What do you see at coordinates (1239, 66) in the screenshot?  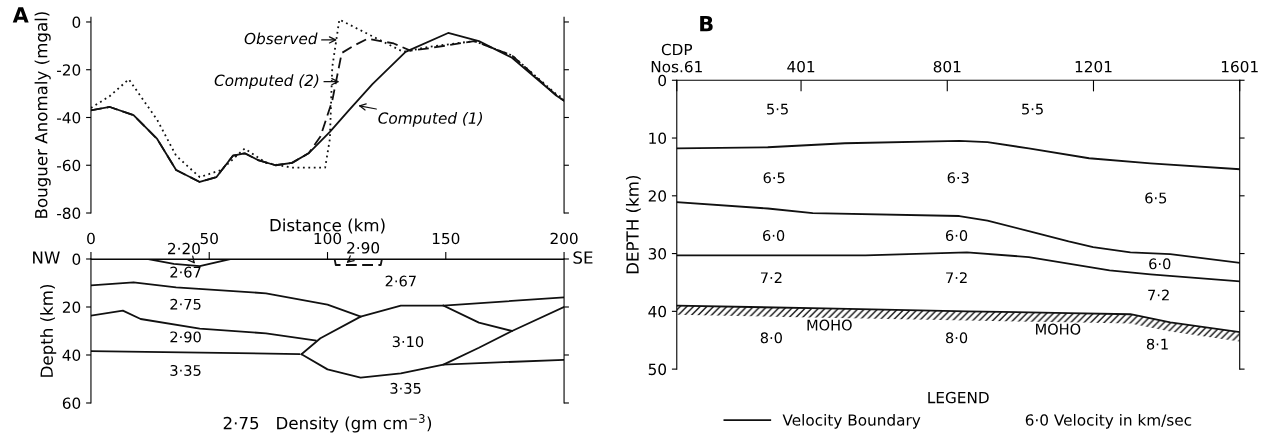 I see `x-tick-label: 1601` at bounding box center [1239, 66].